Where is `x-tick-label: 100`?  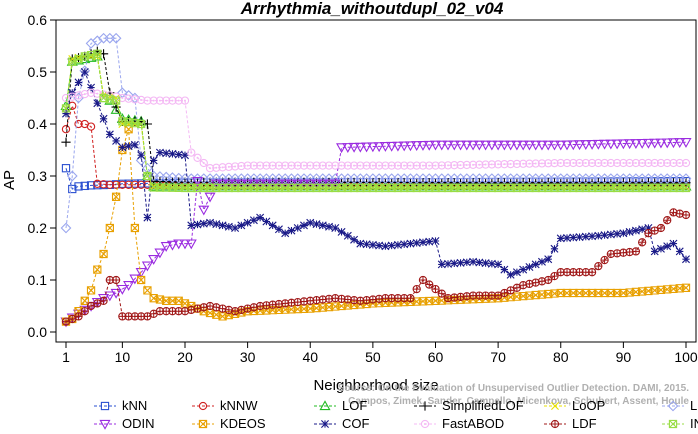 x-tick-label: 100 is located at coordinates (686, 357).